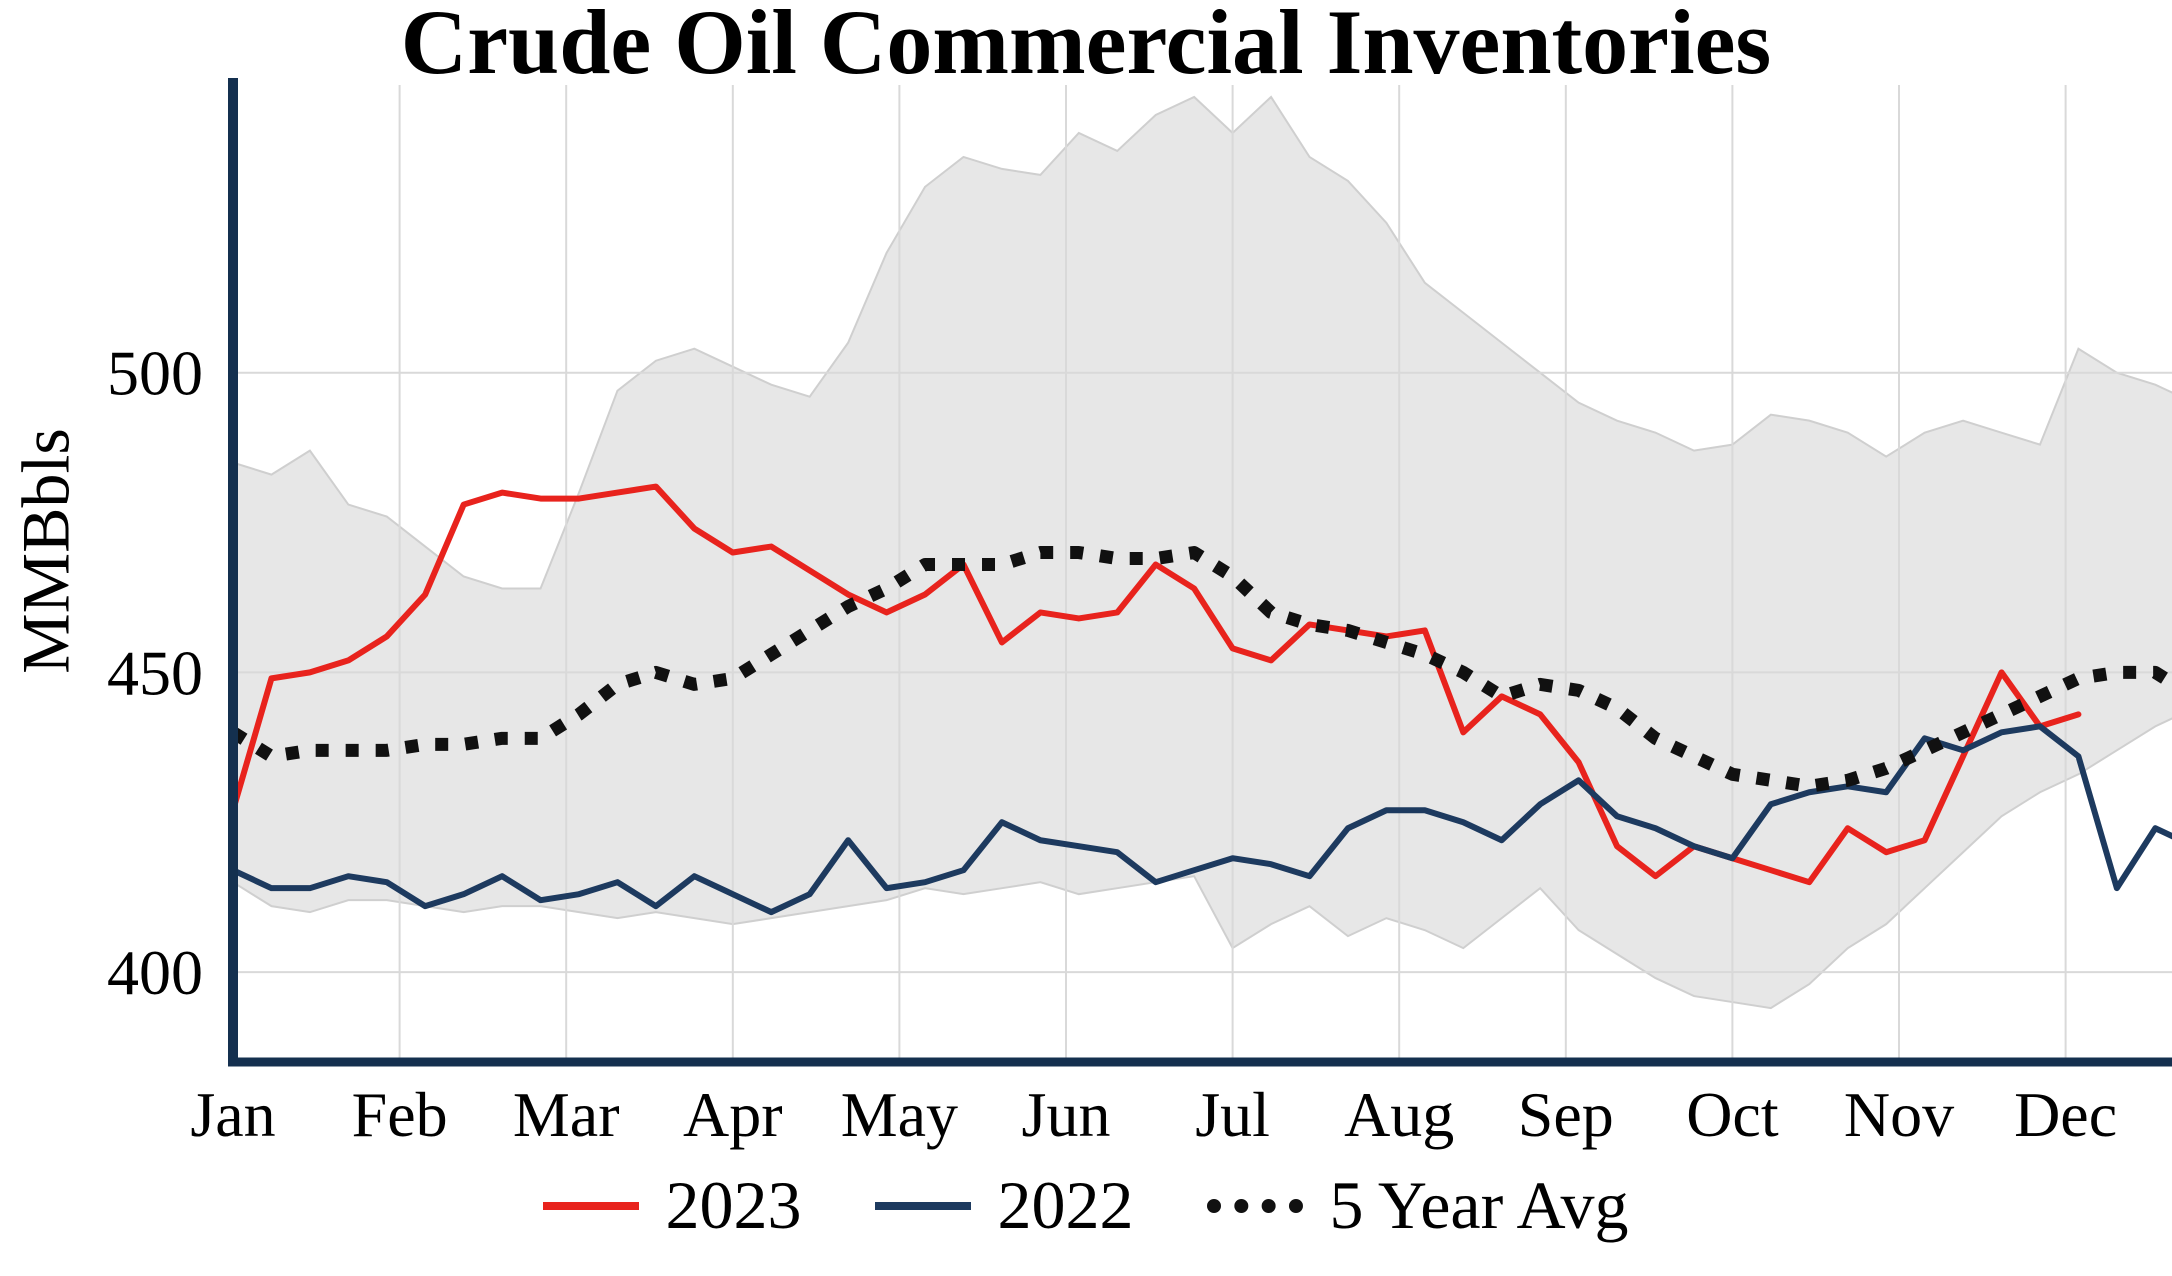 The height and width of the screenshot is (1276, 2172). I want to click on legend-item-5-year-avg: 5 Year Avg, so click(1418, 1205).